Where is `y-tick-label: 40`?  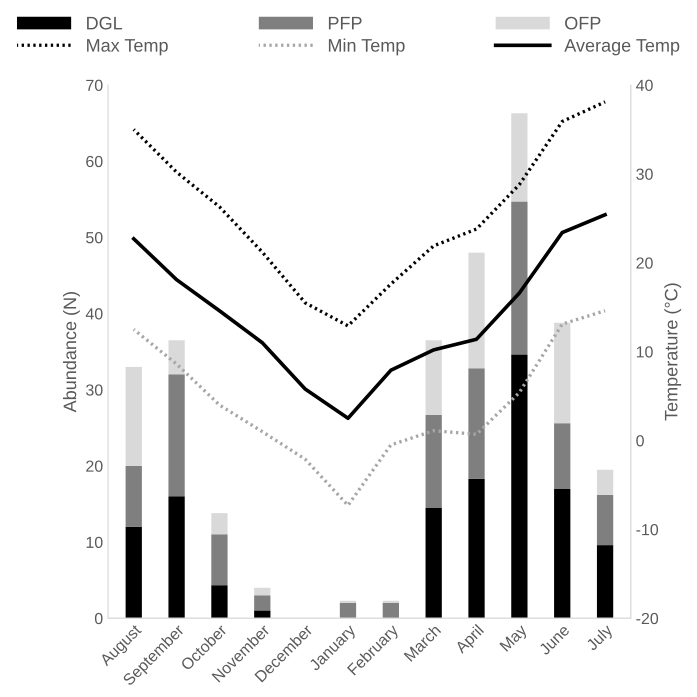
y-tick-label: 40 is located at coordinates (94, 314).